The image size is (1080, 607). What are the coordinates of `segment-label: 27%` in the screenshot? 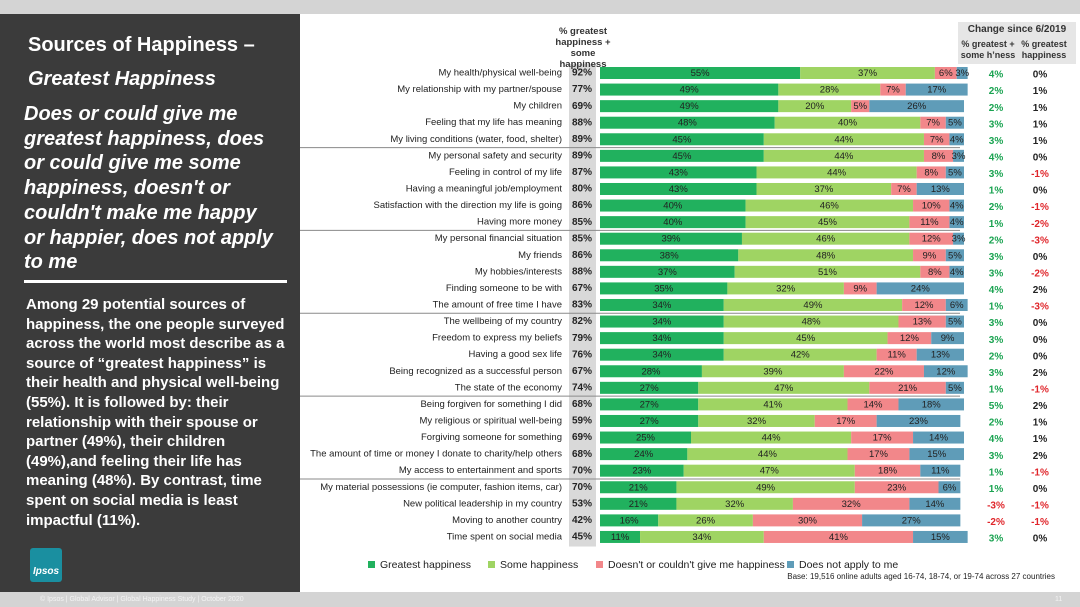 It's located at (912, 520).